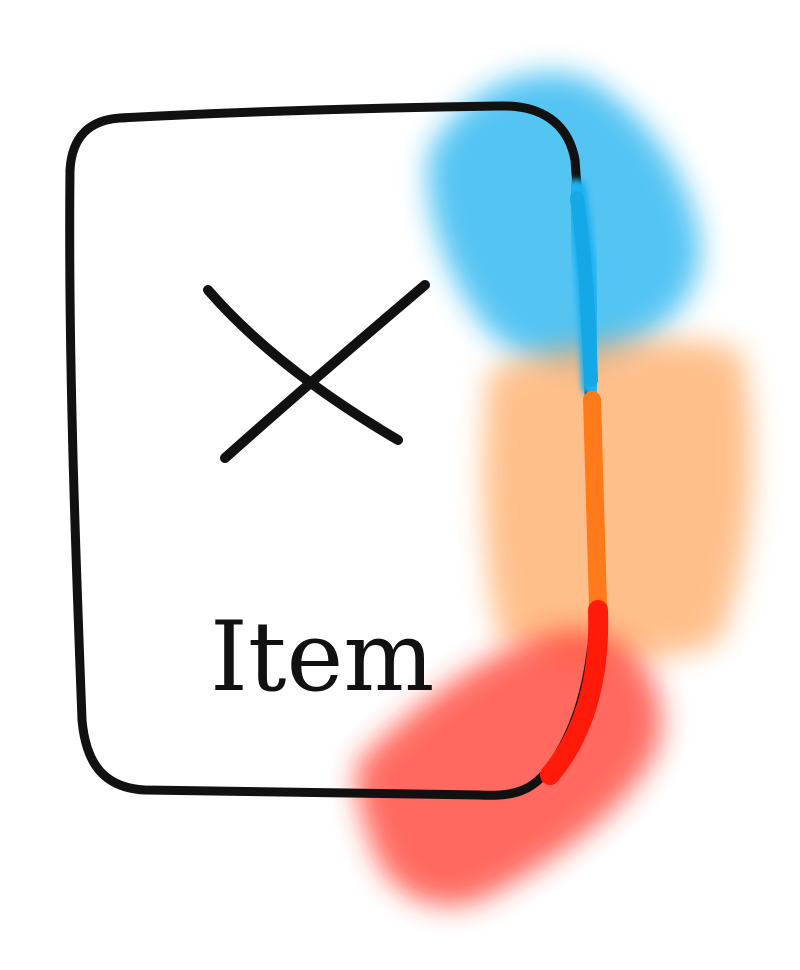  Describe the element at coordinates (584, 289) in the screenshot. I see `blue-edge-core` at that location.